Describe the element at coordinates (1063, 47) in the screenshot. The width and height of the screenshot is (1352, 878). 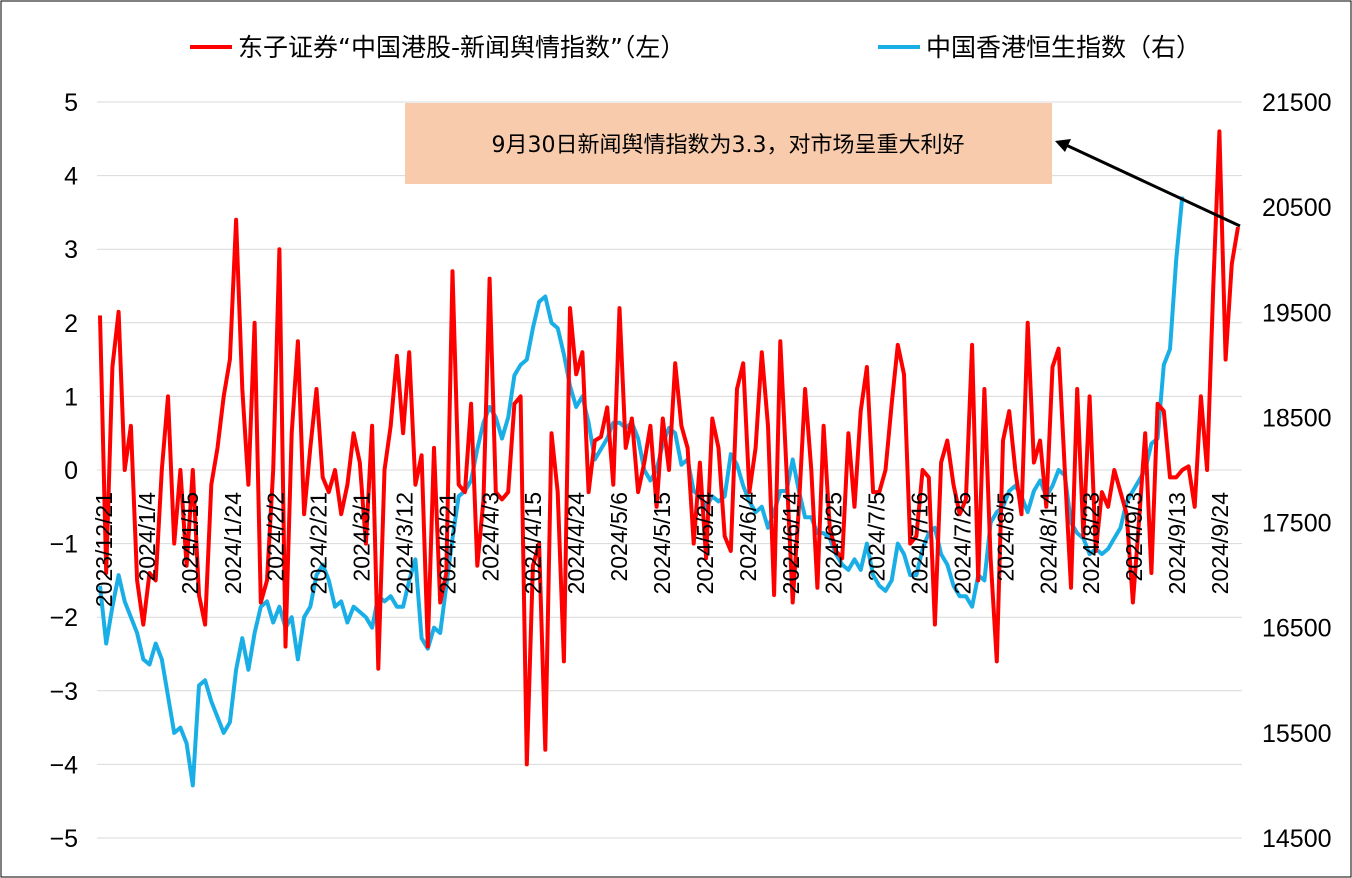
I see `legend-label-hsi: 中国香港恒生指数（右）` at that location.